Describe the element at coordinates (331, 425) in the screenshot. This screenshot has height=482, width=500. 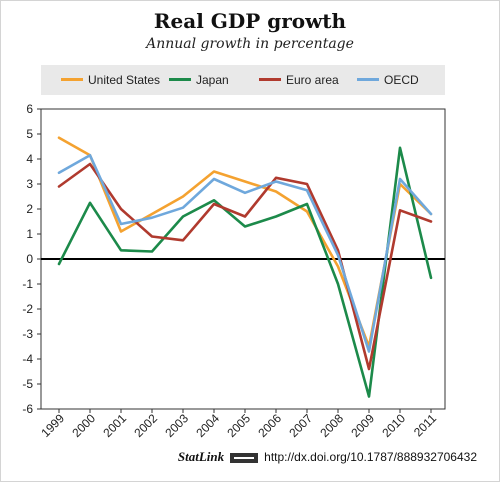
I see `x-tick-label: 2008` at that location.